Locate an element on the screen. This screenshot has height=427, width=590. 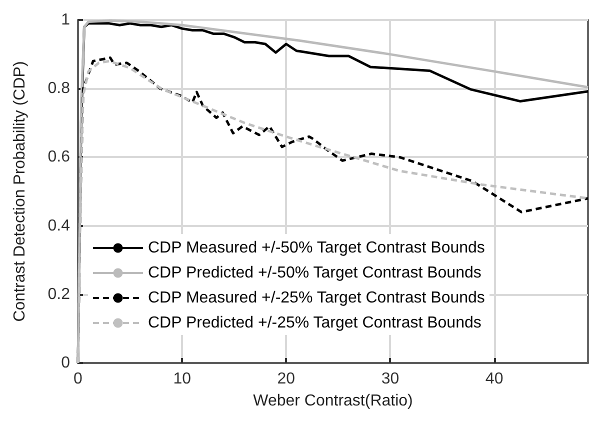
legend-label: CDP Measured +/-50% Target Contrast Bounds is located at coordinates (316, 248).